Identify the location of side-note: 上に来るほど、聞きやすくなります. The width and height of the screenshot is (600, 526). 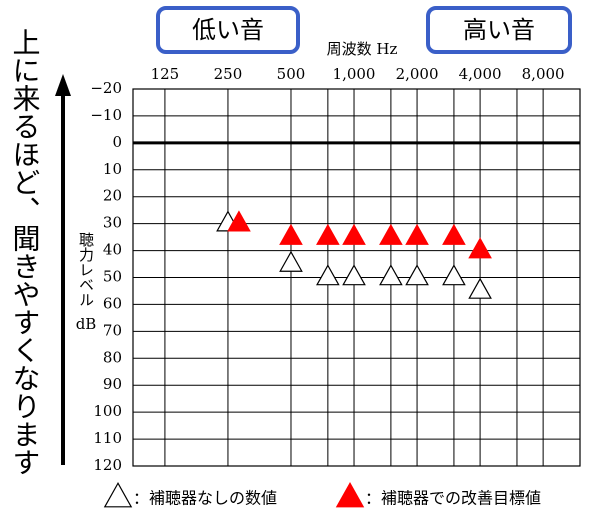
(25, 252).